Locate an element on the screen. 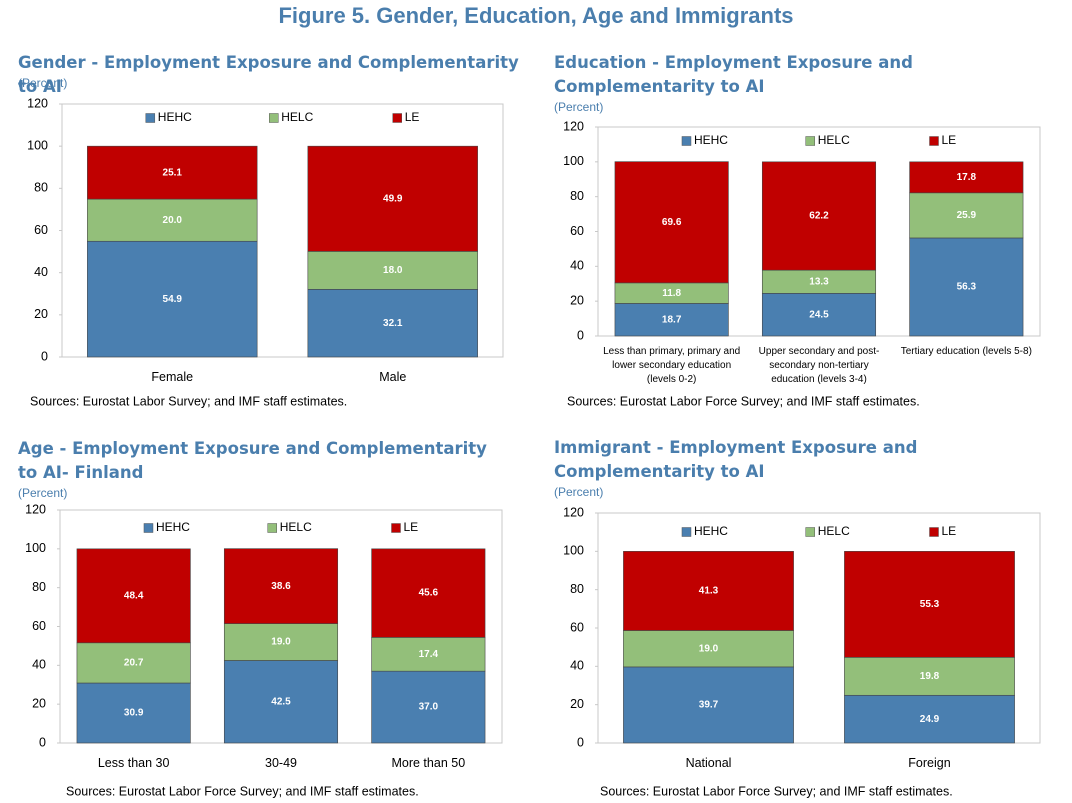 Image resolution: width=1072 pixels, height=803 pixels. x-tick-label: Less than 30 is located at coordinates (133, 763).